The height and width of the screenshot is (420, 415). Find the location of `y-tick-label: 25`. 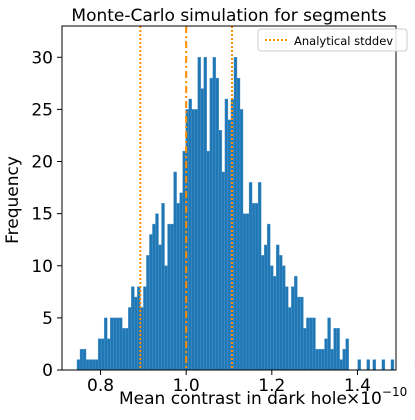

y-tick-label: 25 is located at coordinates (42, 110).